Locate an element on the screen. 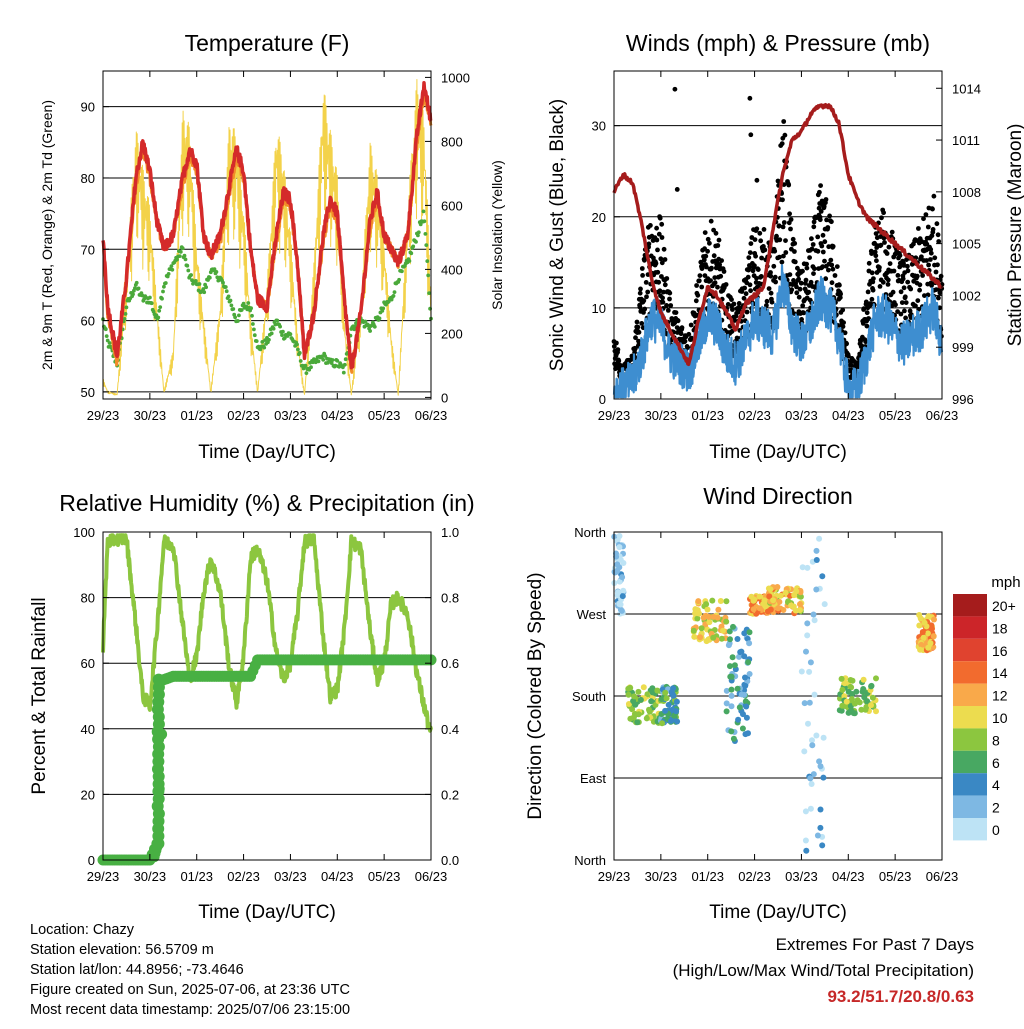  legend-label: 10 is located at coordinates (1000, 718).